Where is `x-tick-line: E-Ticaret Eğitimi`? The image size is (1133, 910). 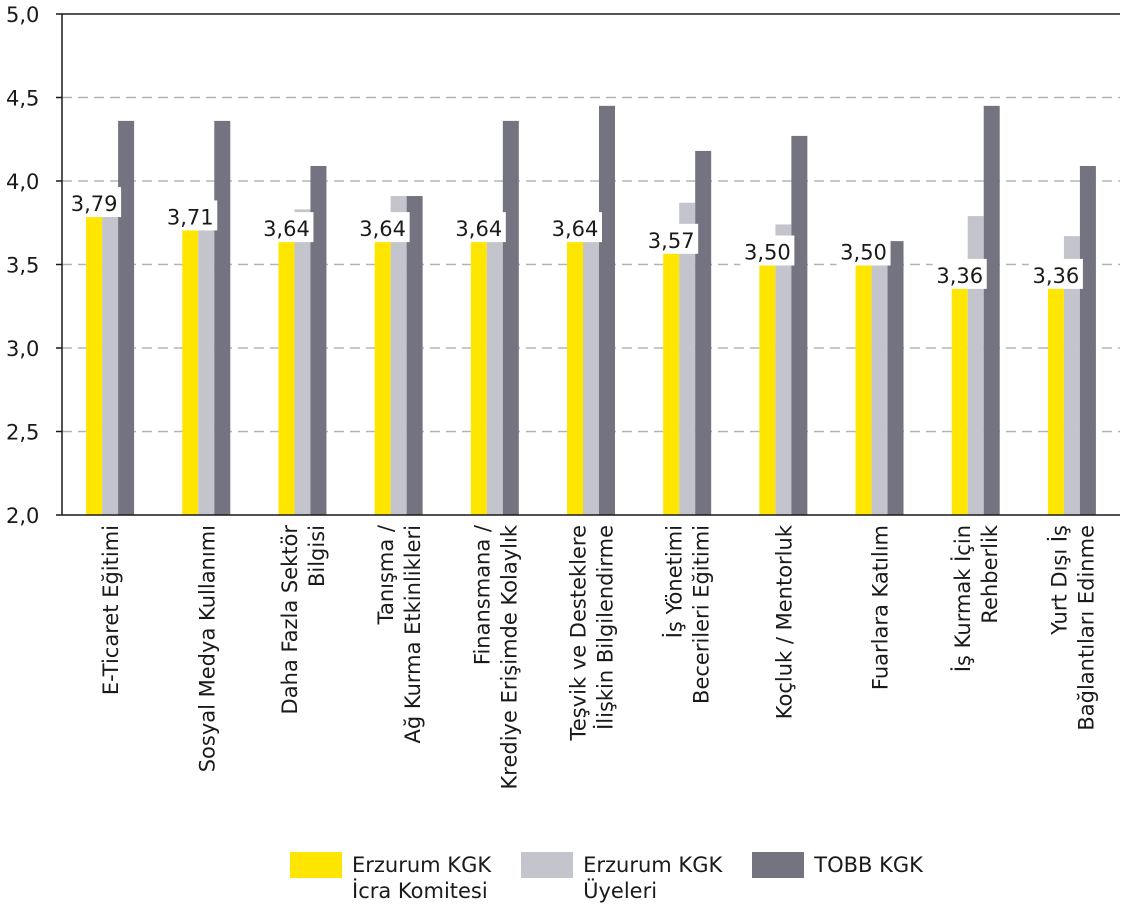 x-tick-line: E-Ticaret Eğitimi is located at coordinates (111, 610).